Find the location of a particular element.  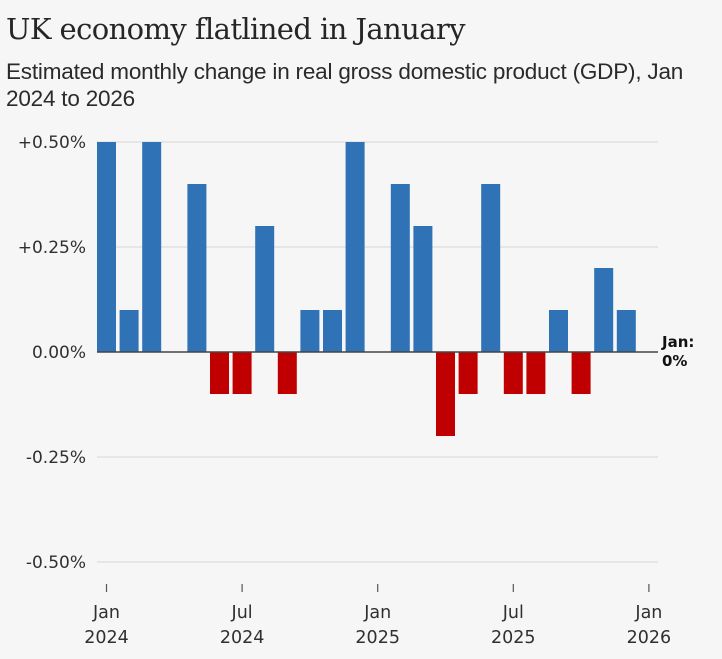

bar-nov-2025 is located at coordinates (604, 310).